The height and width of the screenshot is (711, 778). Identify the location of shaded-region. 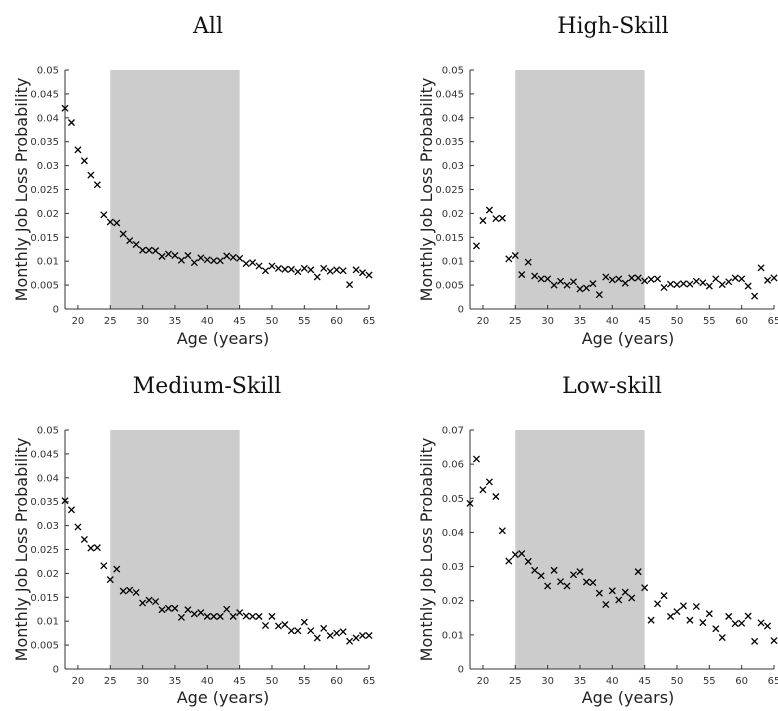
(175, 189).